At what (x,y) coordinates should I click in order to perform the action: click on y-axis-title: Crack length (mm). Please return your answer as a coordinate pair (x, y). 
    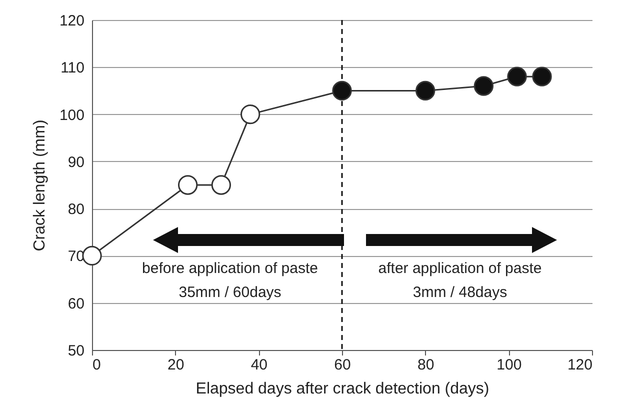
    Looking at the image, I should click on (39, 186).